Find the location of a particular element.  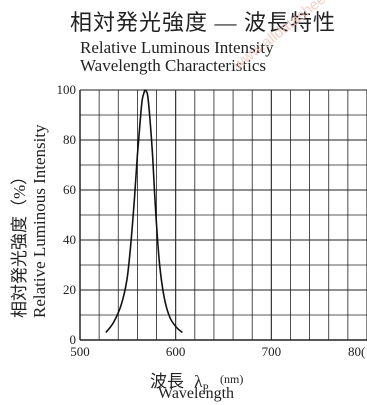

x-tick-label: 80( is located at coordinates (356, 351).